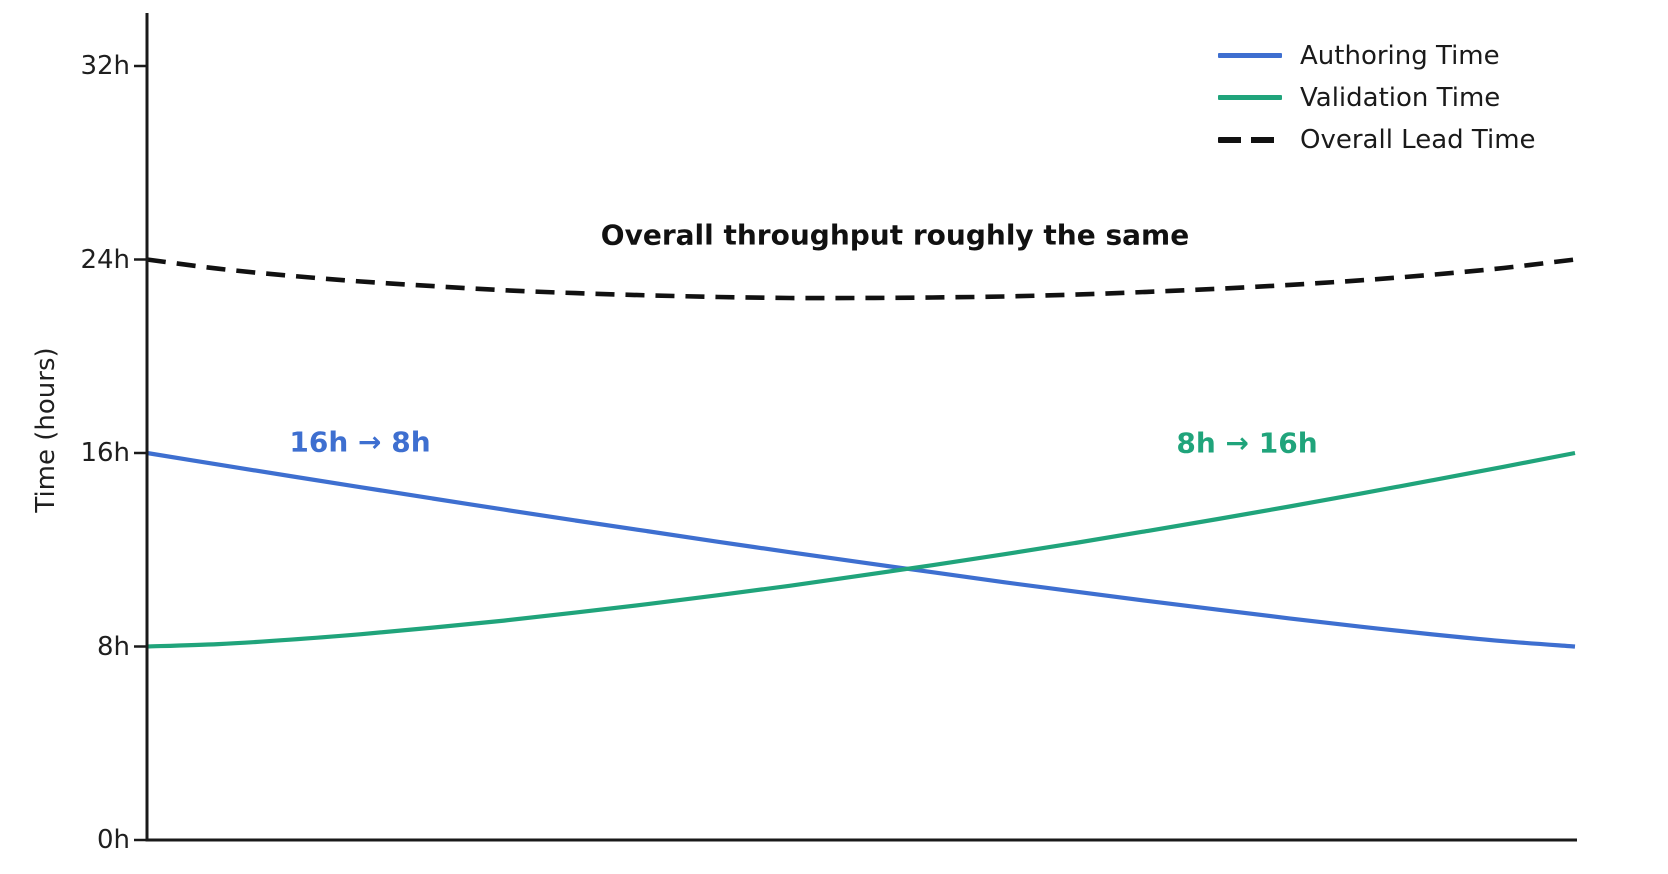 The image size is (1668, 874). What do you see at coordinates (105, 453) in the screenshot?
I see `y-tick-label-16h: 16h` at bounding box center [105, 453].